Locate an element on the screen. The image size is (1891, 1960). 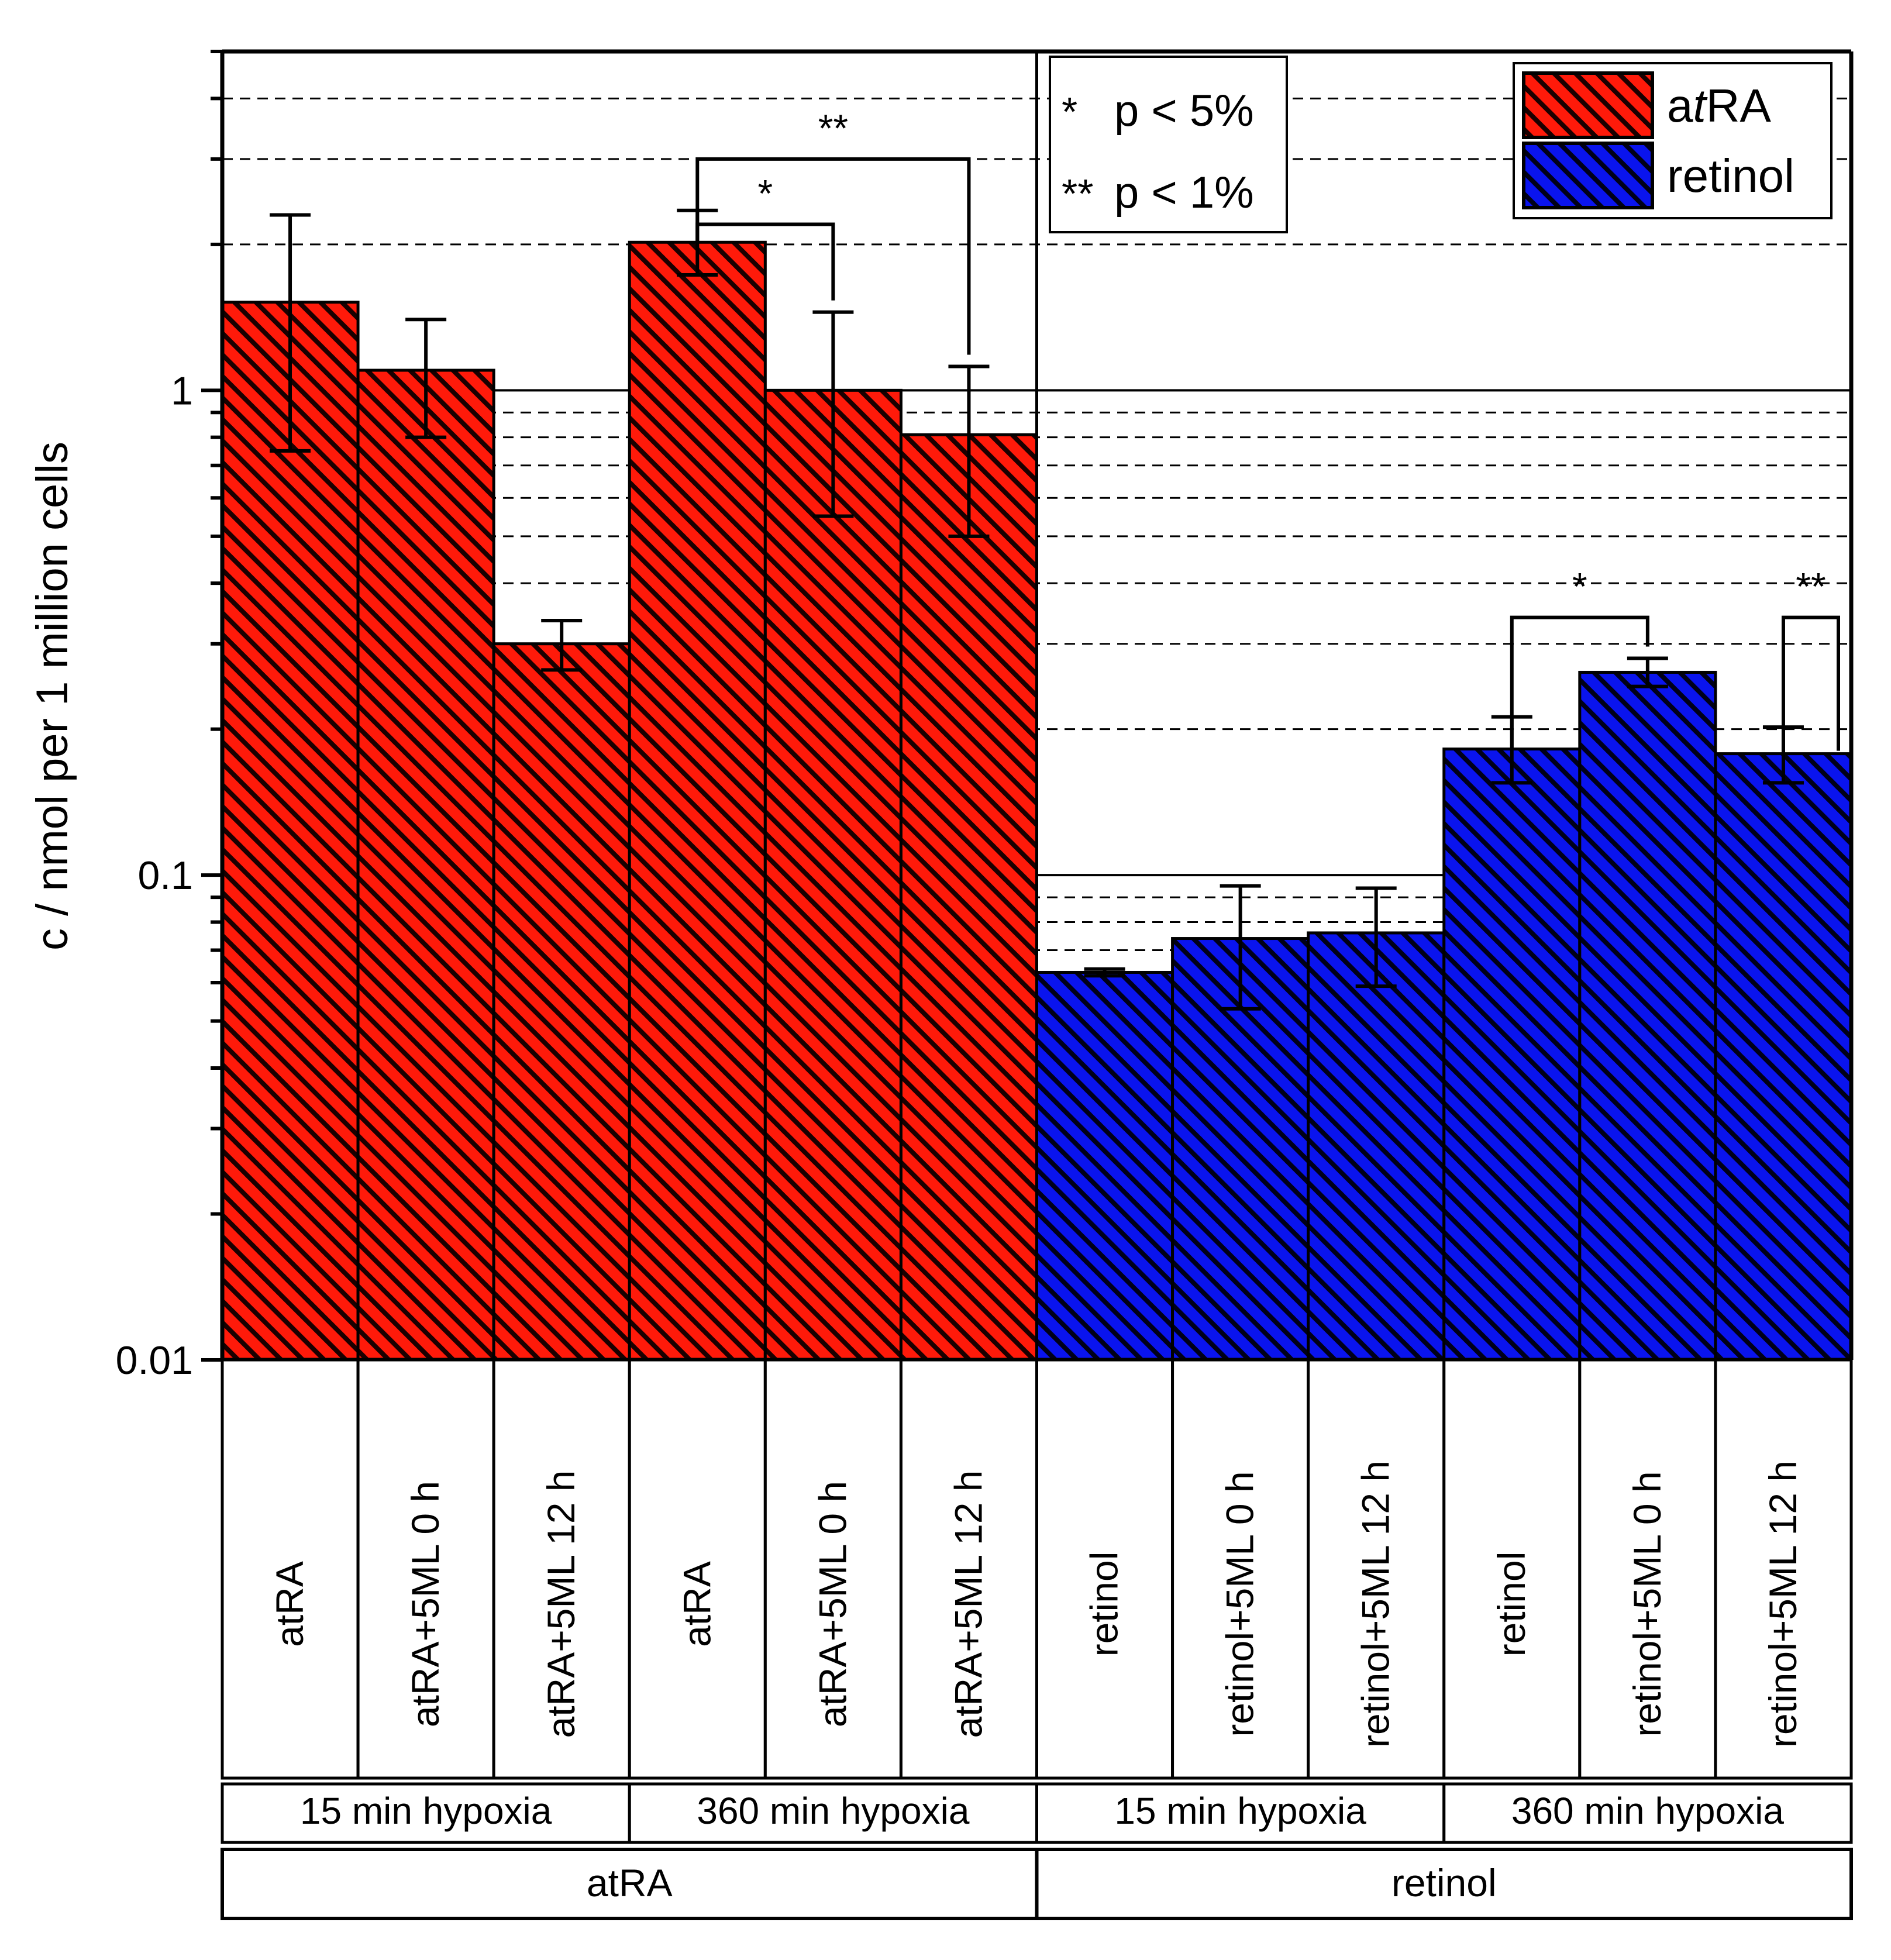
y-axis-label: c / nmol per 1 million cells is located at coordinates (52, 696).